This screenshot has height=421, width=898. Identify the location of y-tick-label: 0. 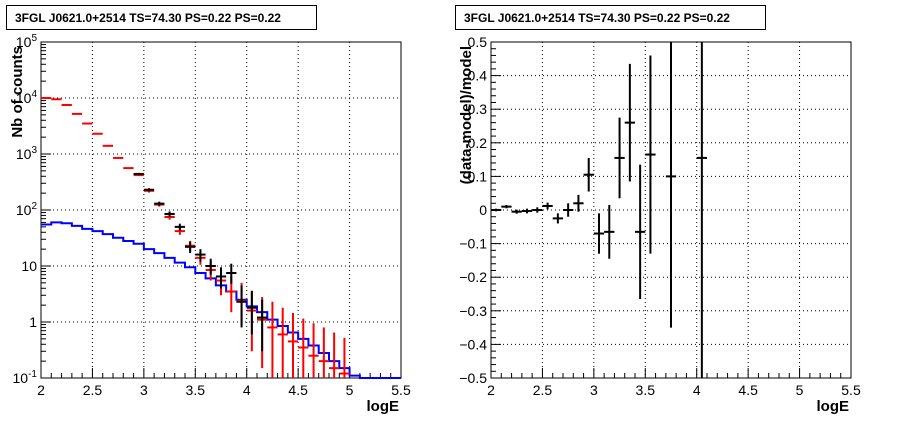
(483, 210).